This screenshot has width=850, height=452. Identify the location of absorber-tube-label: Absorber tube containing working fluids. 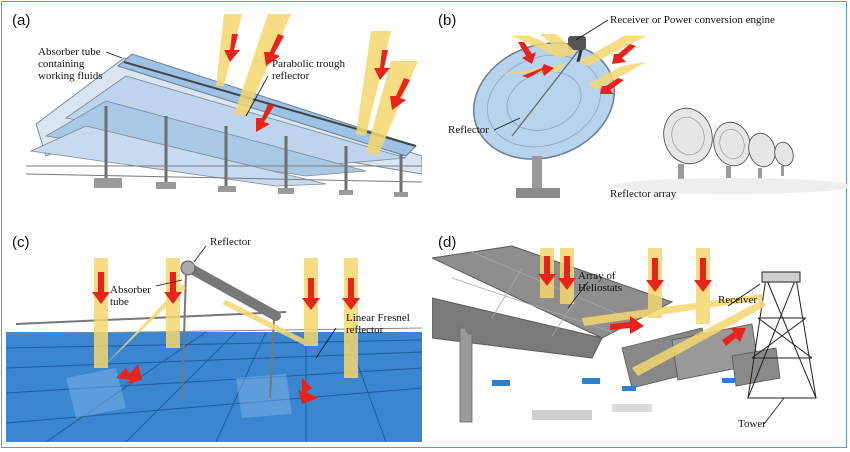
(70, 64).